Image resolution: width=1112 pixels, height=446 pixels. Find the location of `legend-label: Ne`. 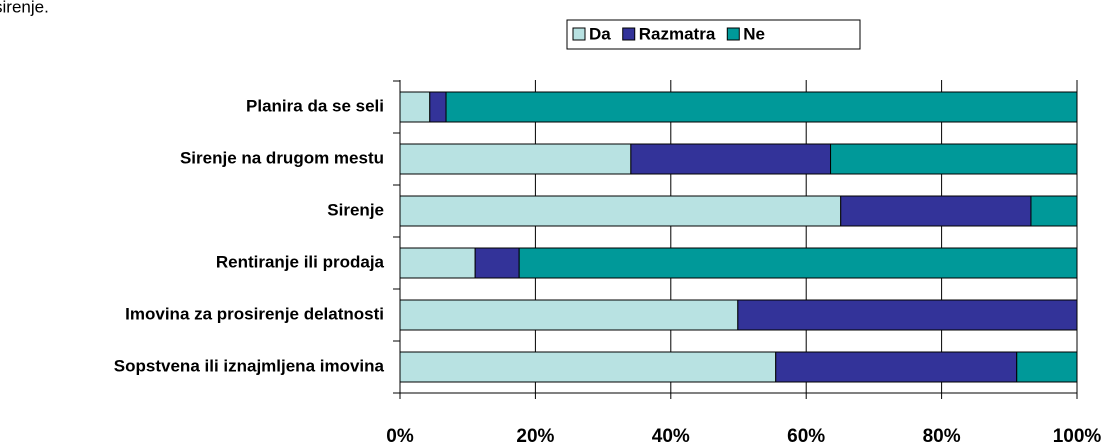

legend-label: Ne is located at coordinates (754, 33).